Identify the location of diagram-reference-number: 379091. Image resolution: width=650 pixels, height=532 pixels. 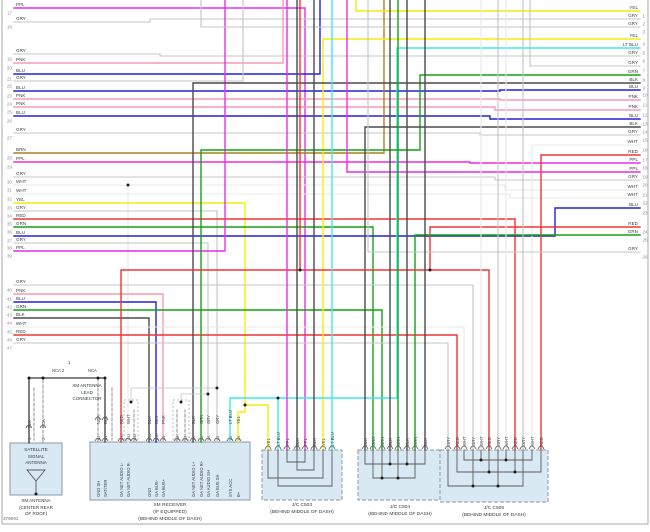
(11, 518).